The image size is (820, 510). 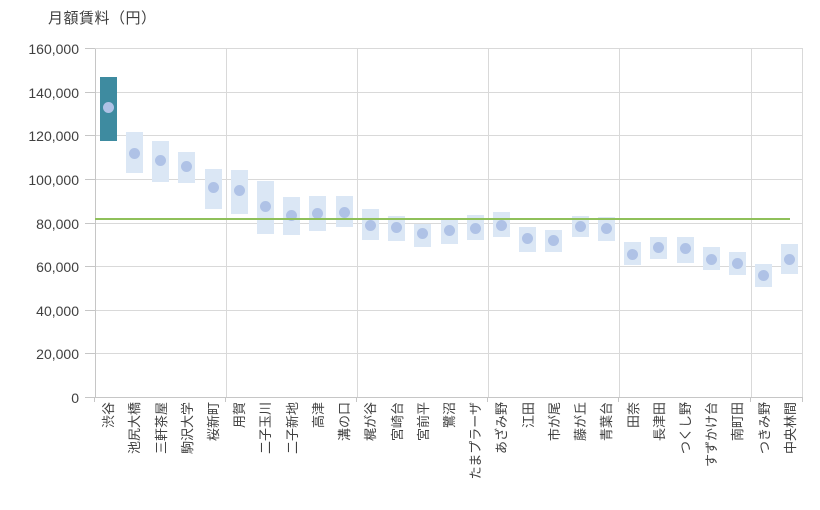 I want to click on x-category-label: 江田, so click(x=528, y=415).